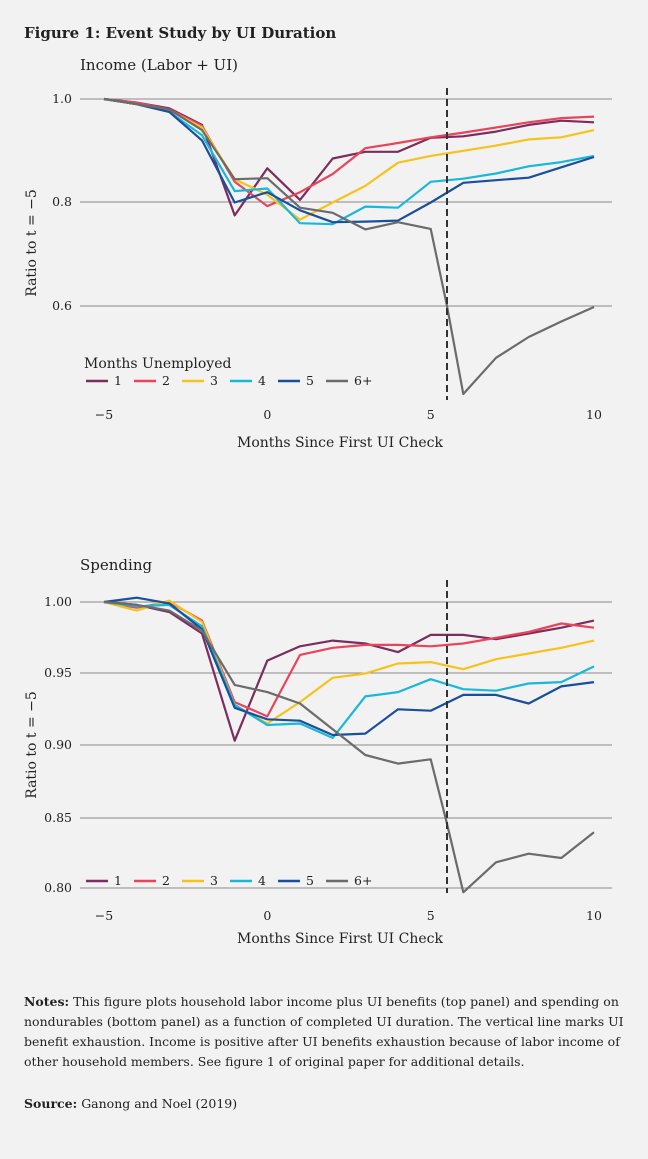 The width and height of the screenshot is (648, 1159). Describe the element at coordinates (58, 744) in the screenshot. I see `y-tick-label: 0.90` at that location.